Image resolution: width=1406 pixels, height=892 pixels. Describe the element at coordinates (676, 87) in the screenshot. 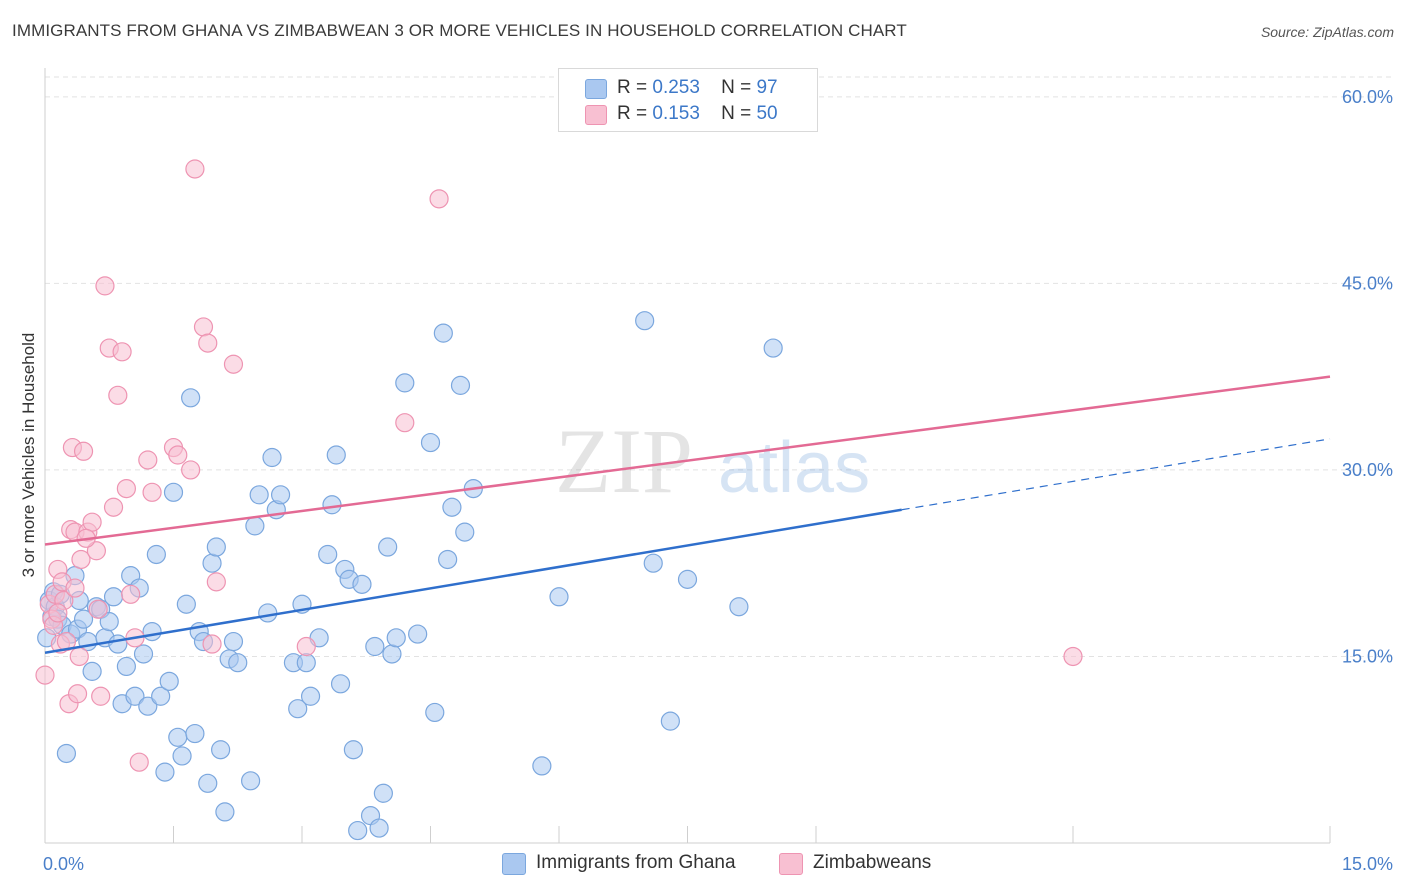

I see `legend-r-value-ghana: 0.253` at that location.